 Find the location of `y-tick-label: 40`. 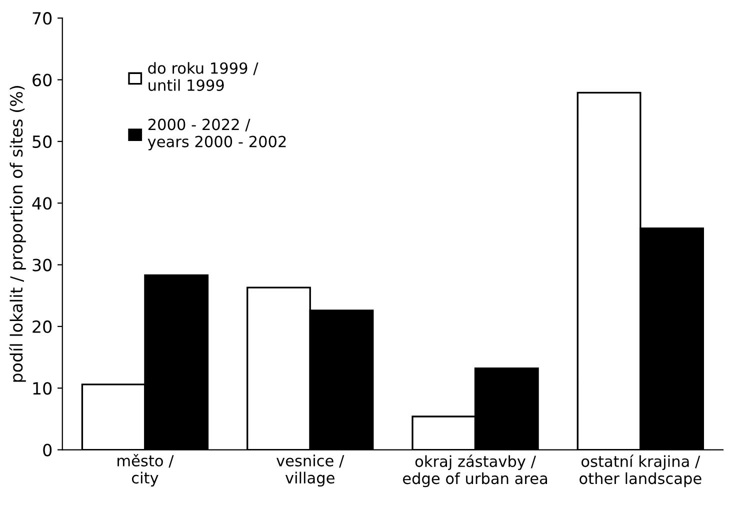

y-tick-label: 40 is located at coordinates (42, 203).